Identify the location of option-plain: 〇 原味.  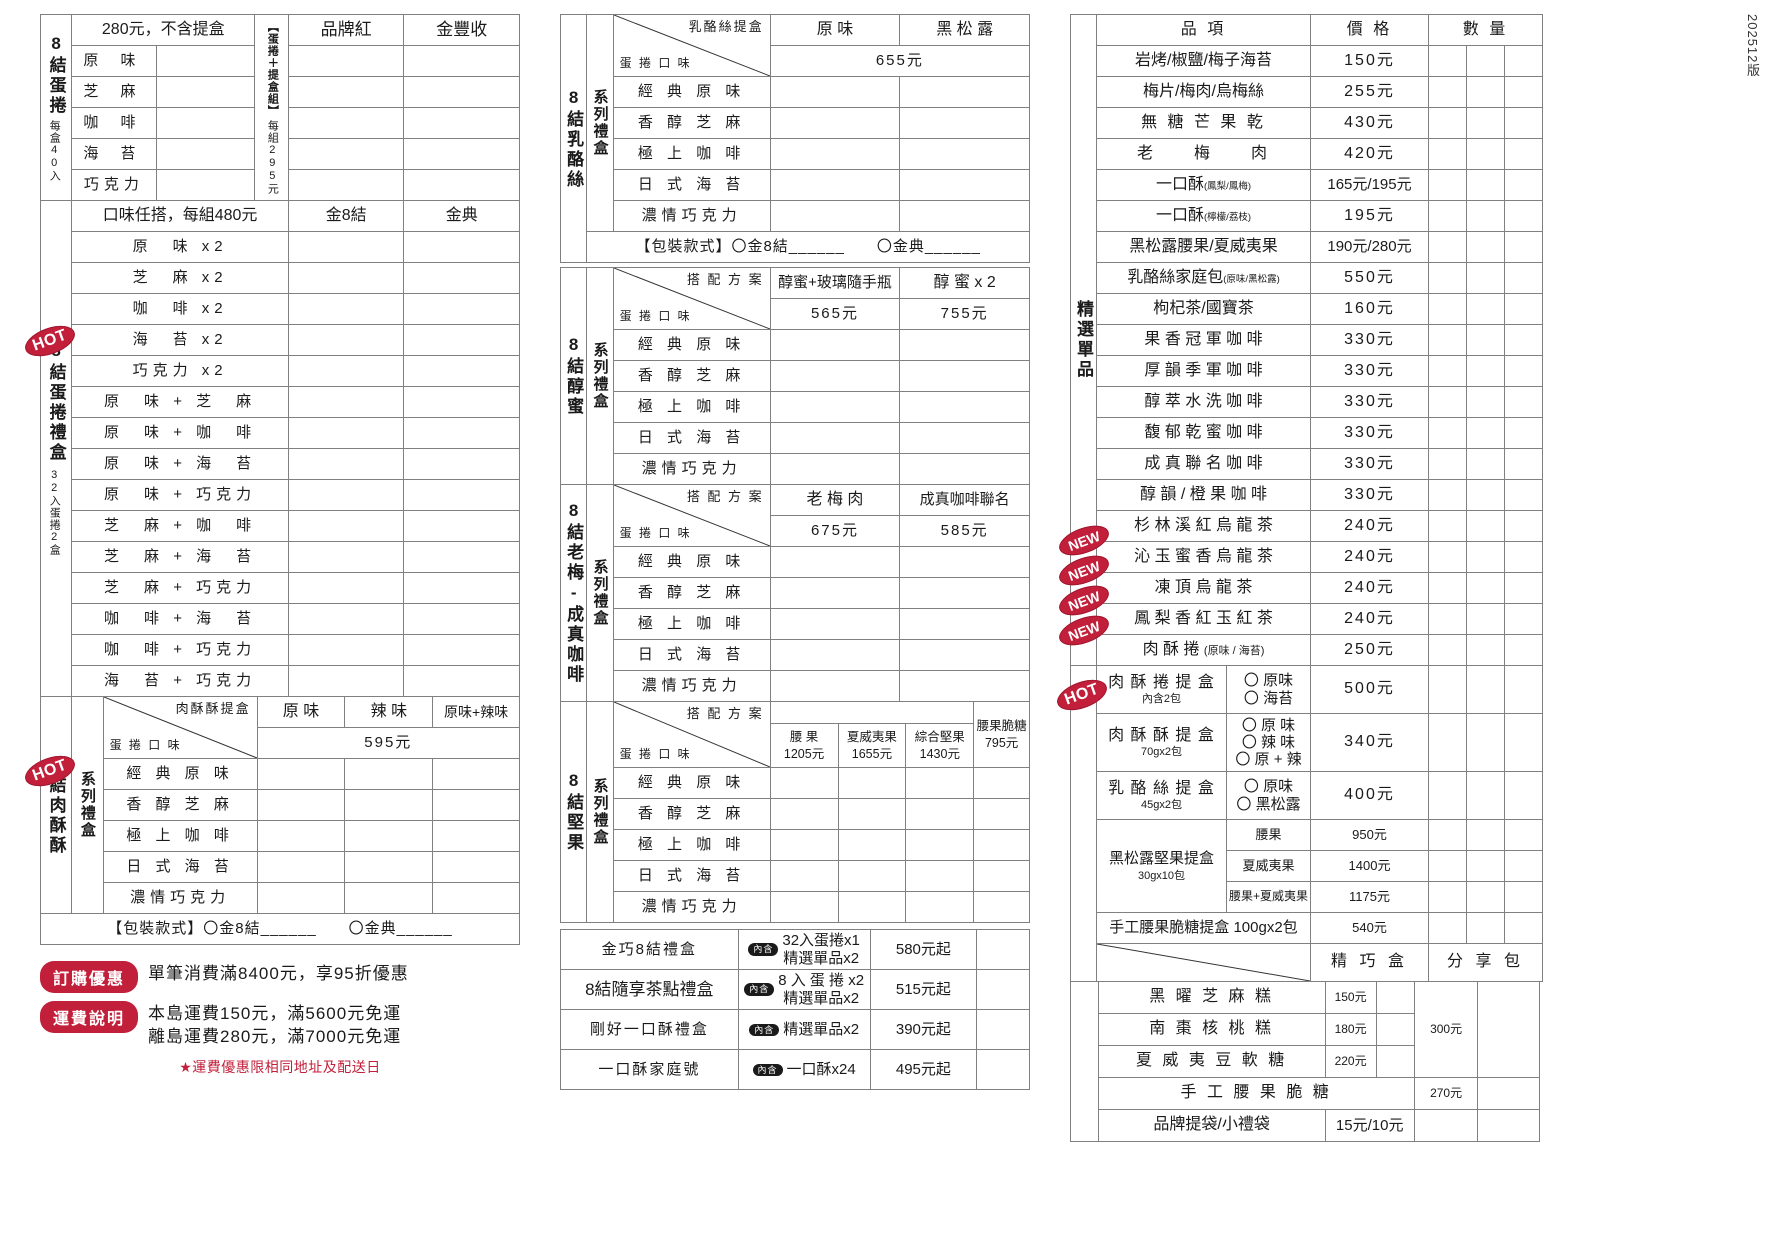
(1268, 787).